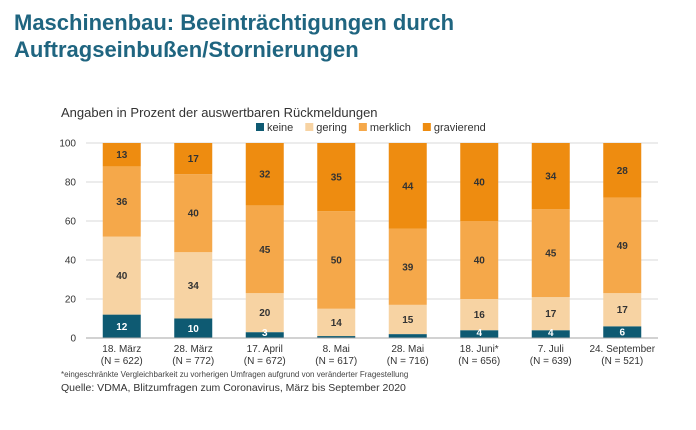 This screenshot has width=696, height=430. Describe the element at coordinates (71, 222) in the screenshot. I see `y-tick-label: 60` at that location.